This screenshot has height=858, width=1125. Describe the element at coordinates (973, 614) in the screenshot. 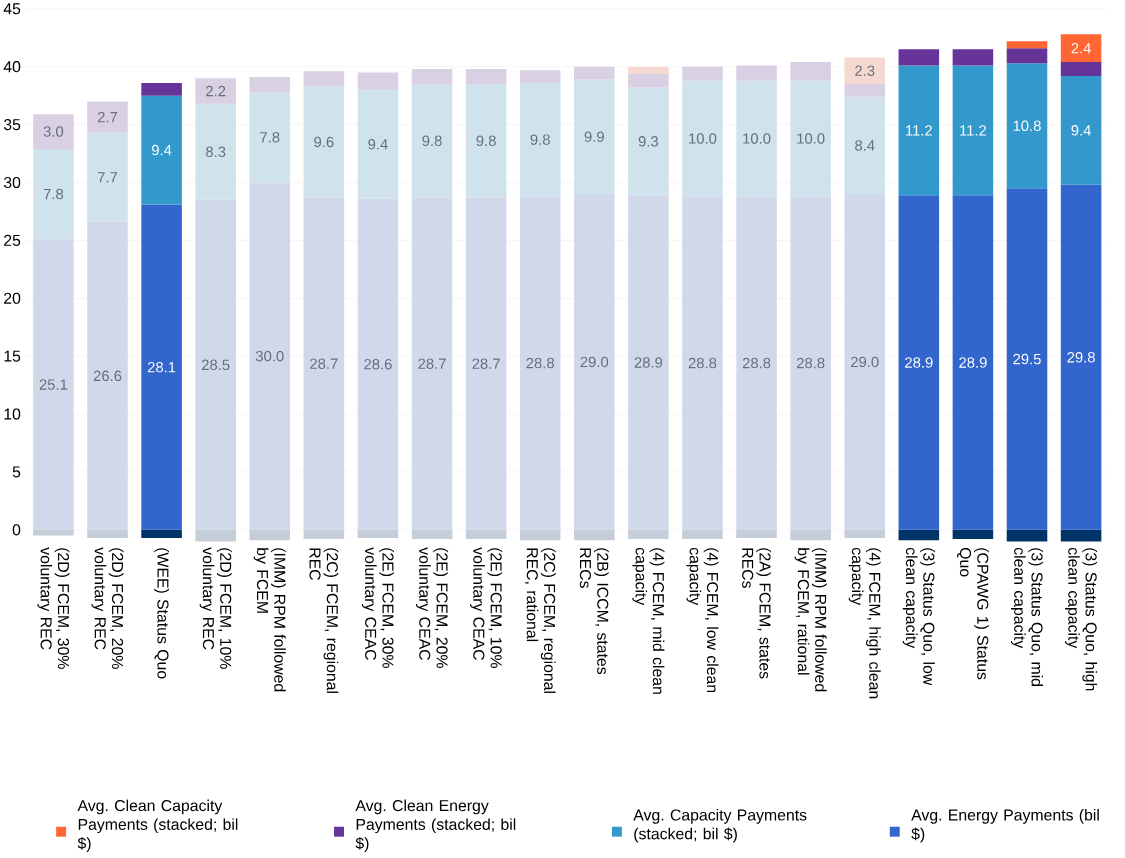

I see `x-tick-label: (CPAWG 1) Status Quo` at that location.